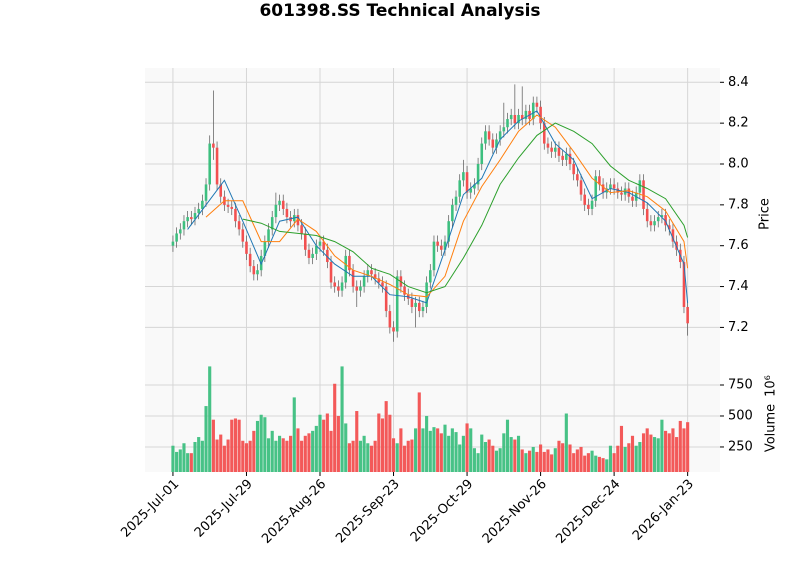  What do you see at coordinates (738, 245) in the screenshot?
I see `y-tick-label: 7.6` at bounding box center [738, 245].